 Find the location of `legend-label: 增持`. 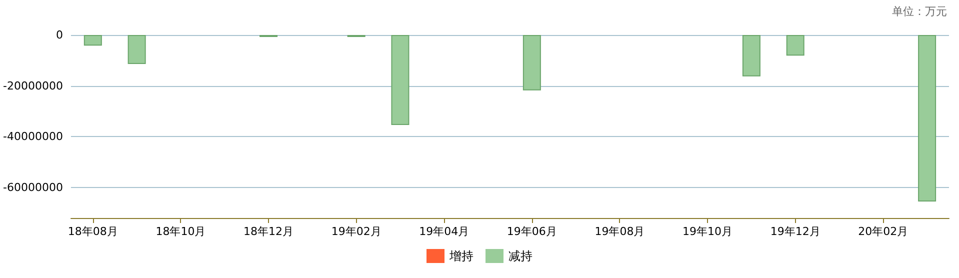

legend-label: 增持 is located at coordinates (461, 256).